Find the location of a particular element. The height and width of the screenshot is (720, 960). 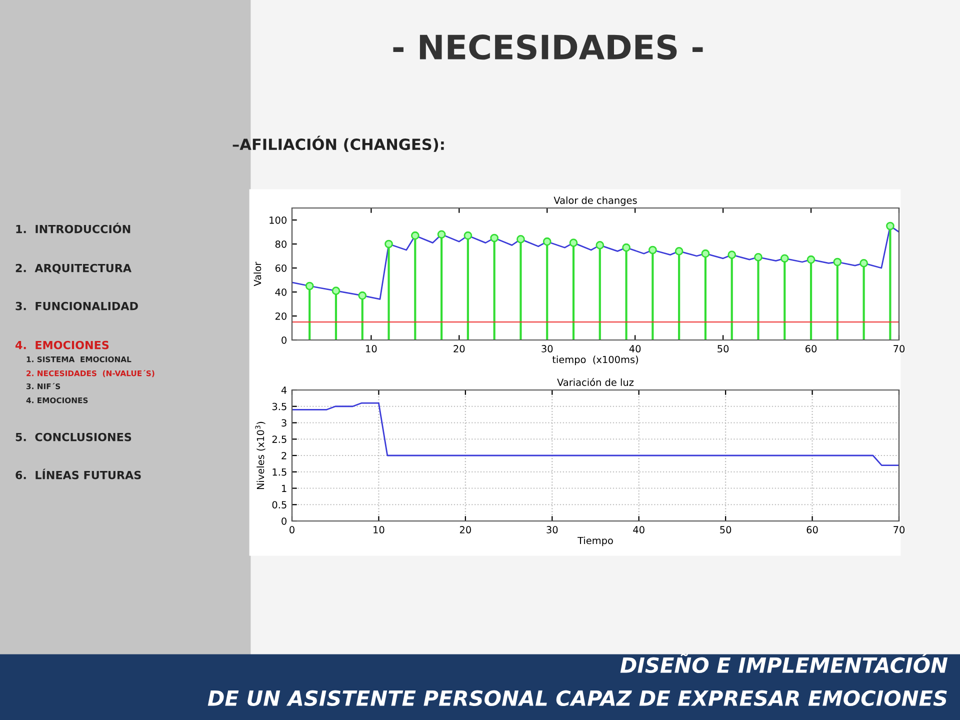

text: –AFILIACIÓN (CHANGES): is located at coordinates (338, 144).